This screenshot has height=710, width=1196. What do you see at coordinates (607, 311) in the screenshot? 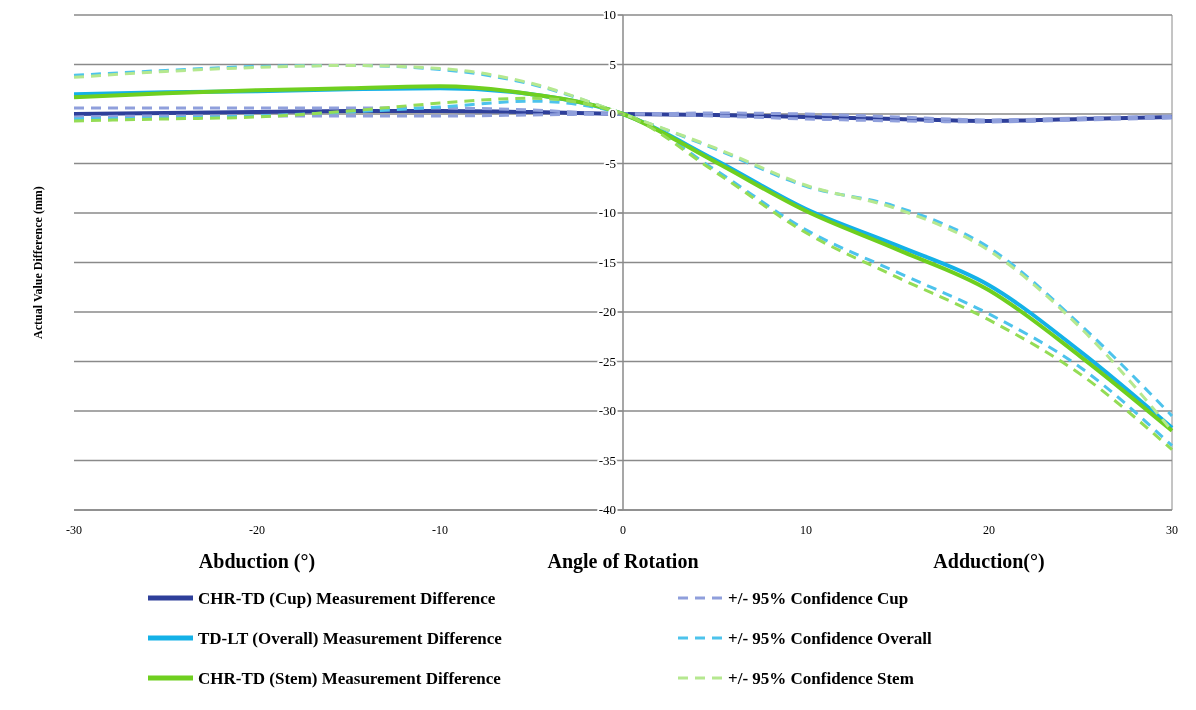
I see `y-tick-label: -20` at bounding box center [607, 311].